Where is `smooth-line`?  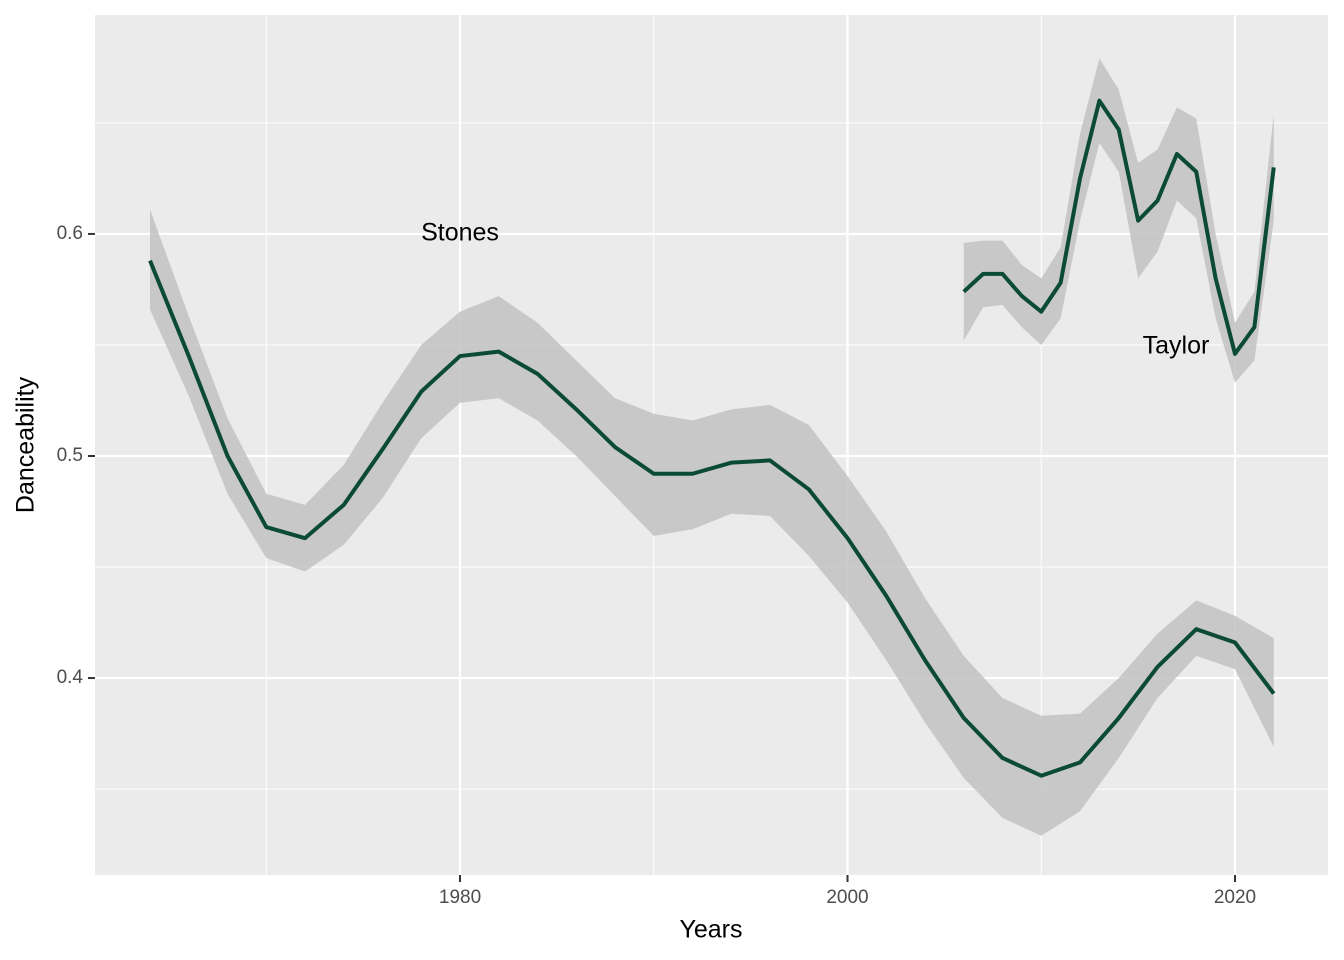
smooth-line is located at coordinates (1119, 227).